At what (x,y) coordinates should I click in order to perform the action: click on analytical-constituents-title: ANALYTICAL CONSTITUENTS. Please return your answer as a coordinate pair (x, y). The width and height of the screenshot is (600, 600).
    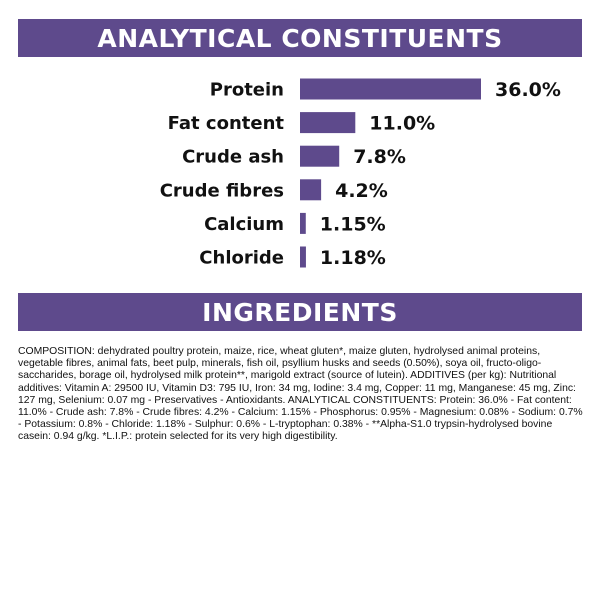
    Looking at the image, I should click on (300, 38).